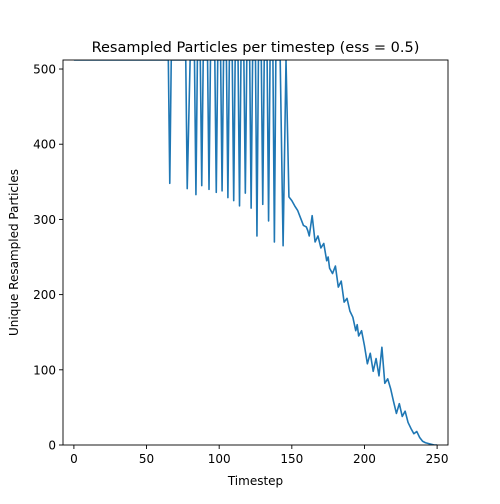  Describe the element at coordinates (44, 370) in the screenshot. I see `y-tick-label: 100` at that location.